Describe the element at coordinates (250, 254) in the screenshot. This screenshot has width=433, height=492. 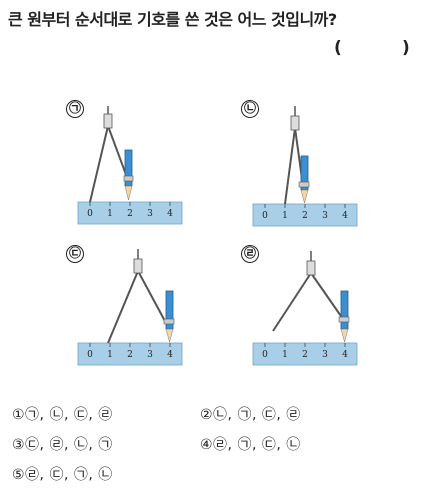
I see `figure-d-label: ㉣` at that location.